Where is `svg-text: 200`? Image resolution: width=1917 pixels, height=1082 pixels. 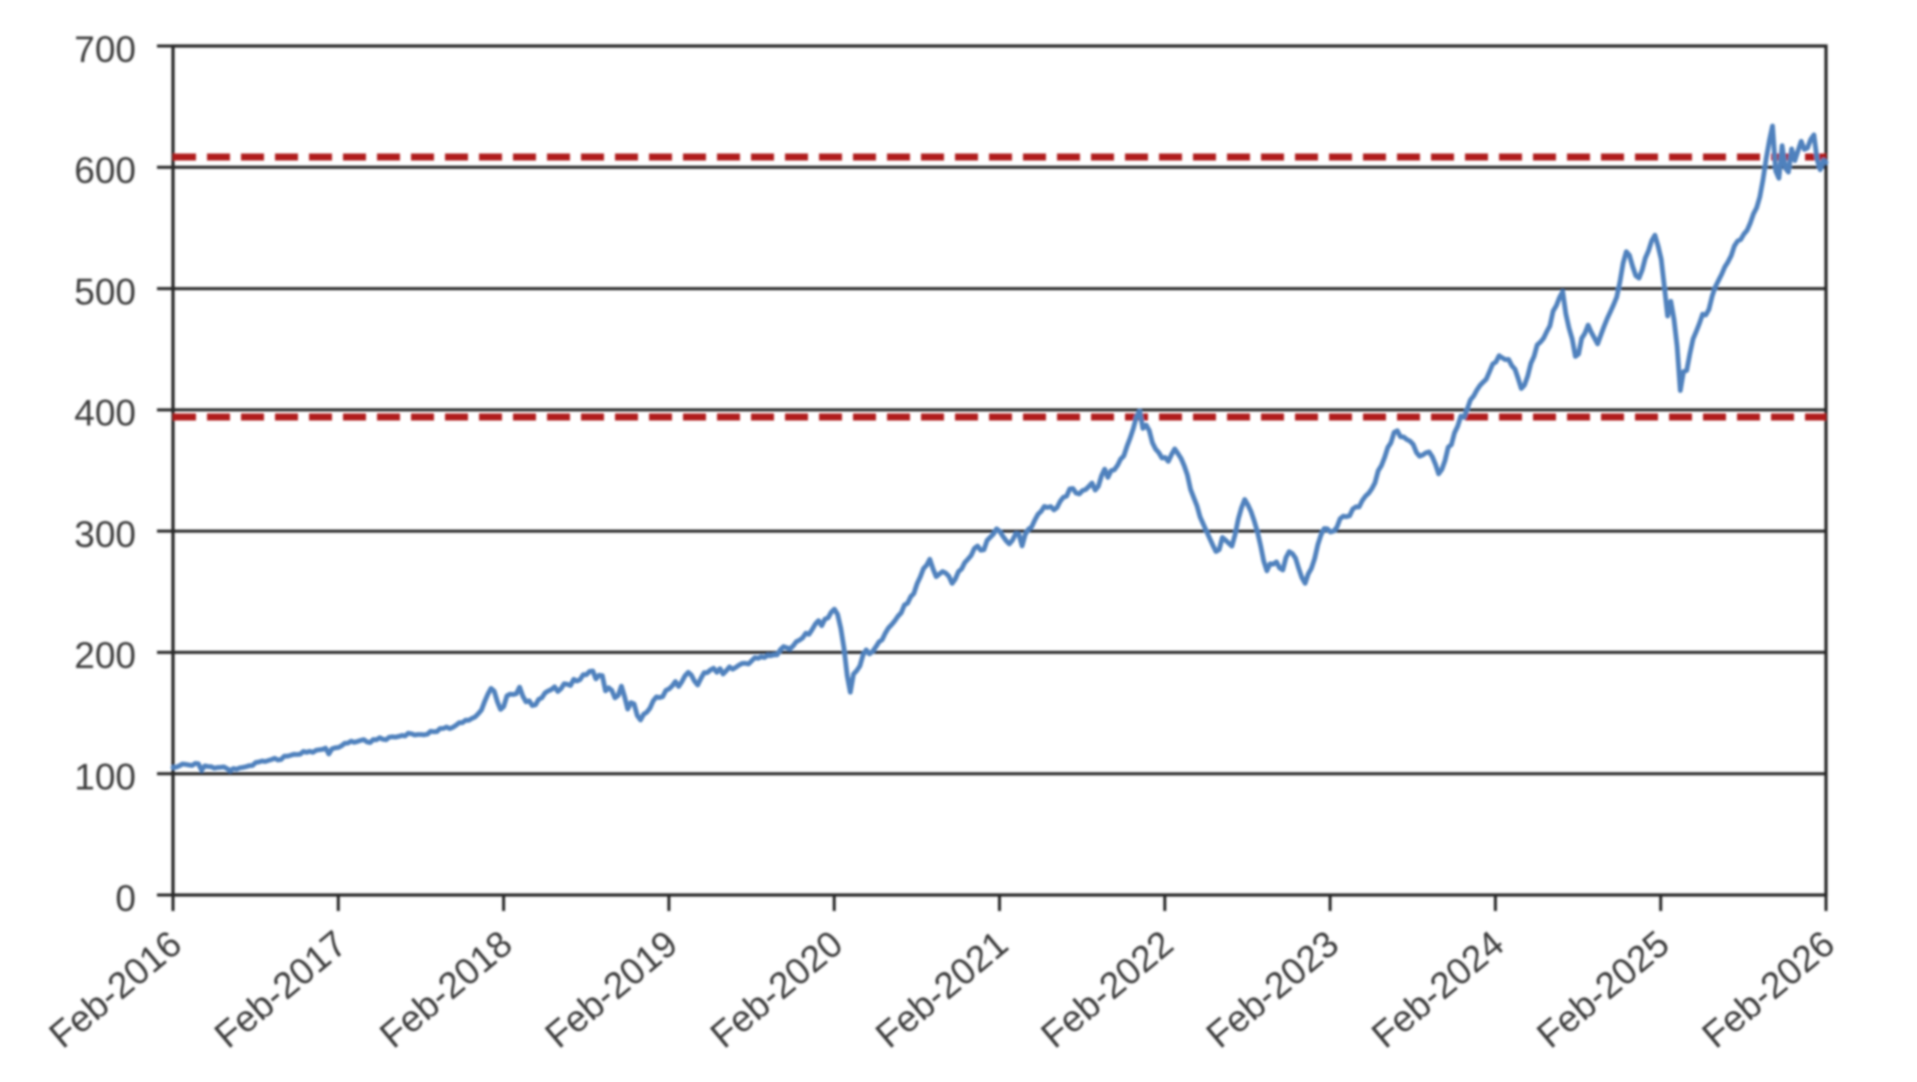 svg-text: 200 is located at coordinates (105, 655).